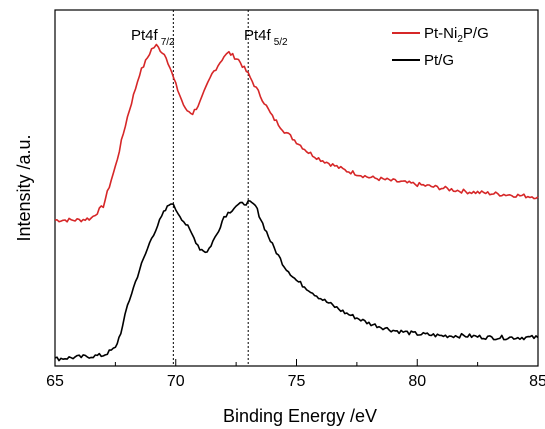 This screenshot has height=429, width=545. I want to click on x-tick-label: 80, so click(417, 381).